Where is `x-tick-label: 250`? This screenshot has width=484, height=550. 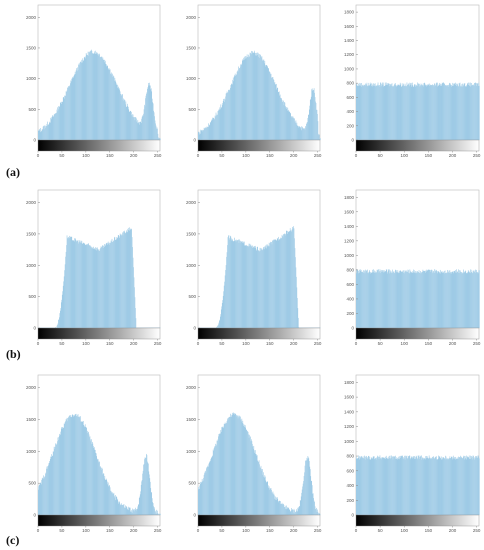 x-tick-label: 250 is located at coordinates (158, 343).